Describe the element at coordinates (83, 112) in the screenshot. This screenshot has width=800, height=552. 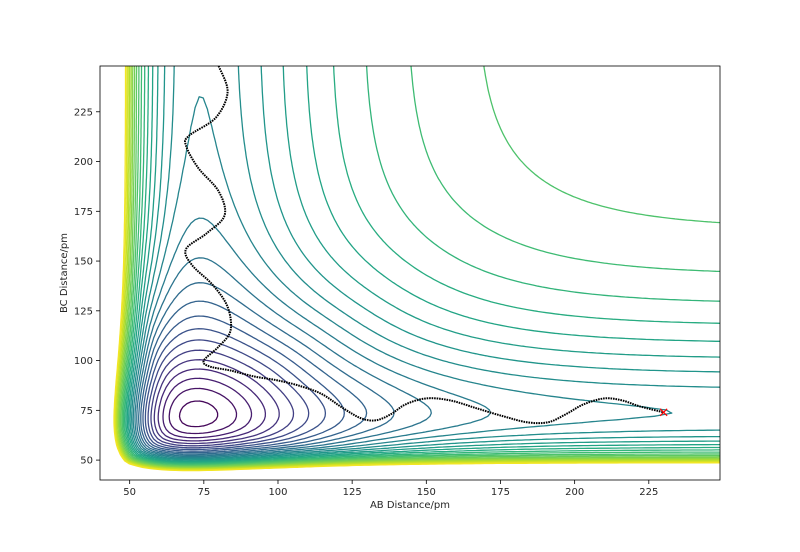
I see `y-tick-label: 225` at that location.